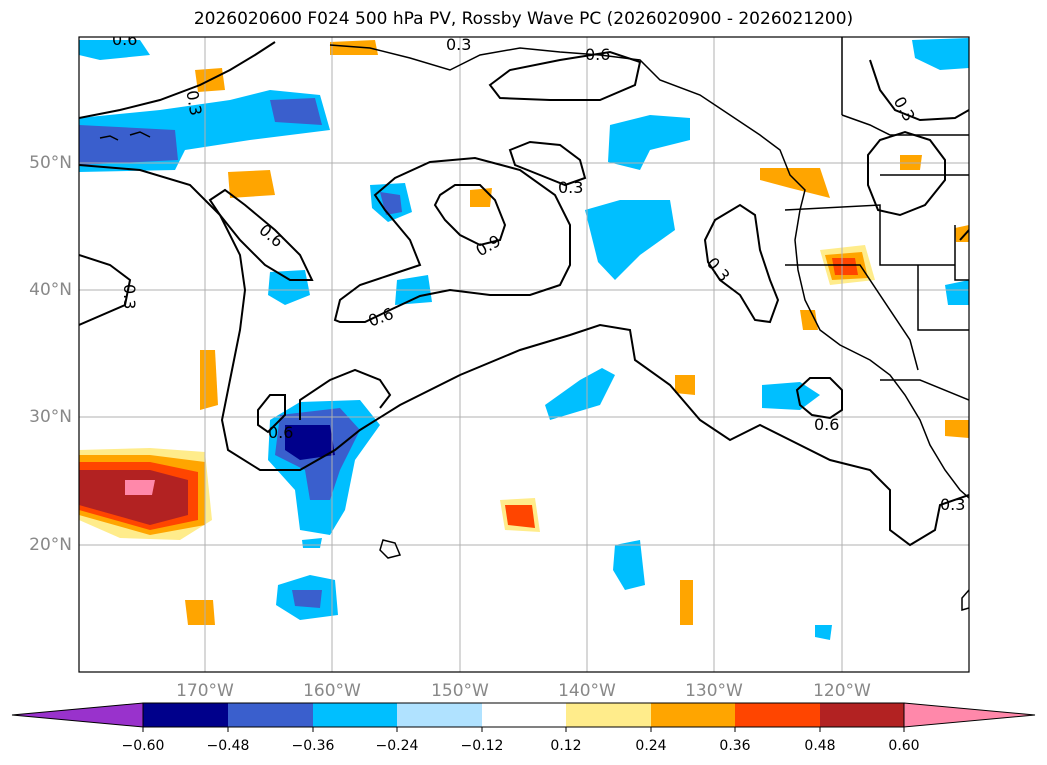  I want to click on lat-label-30n: 30°N, so click(50, 417).